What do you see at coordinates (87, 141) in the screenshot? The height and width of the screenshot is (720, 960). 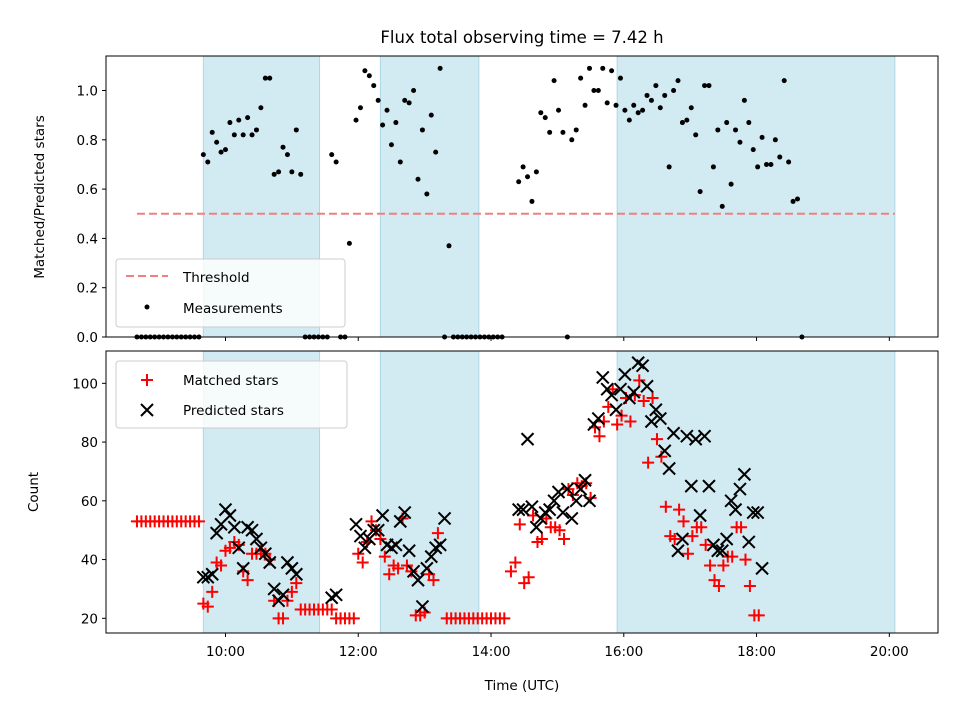 I see `y-tick-label: 0.8` at bounding box center [87, 141].